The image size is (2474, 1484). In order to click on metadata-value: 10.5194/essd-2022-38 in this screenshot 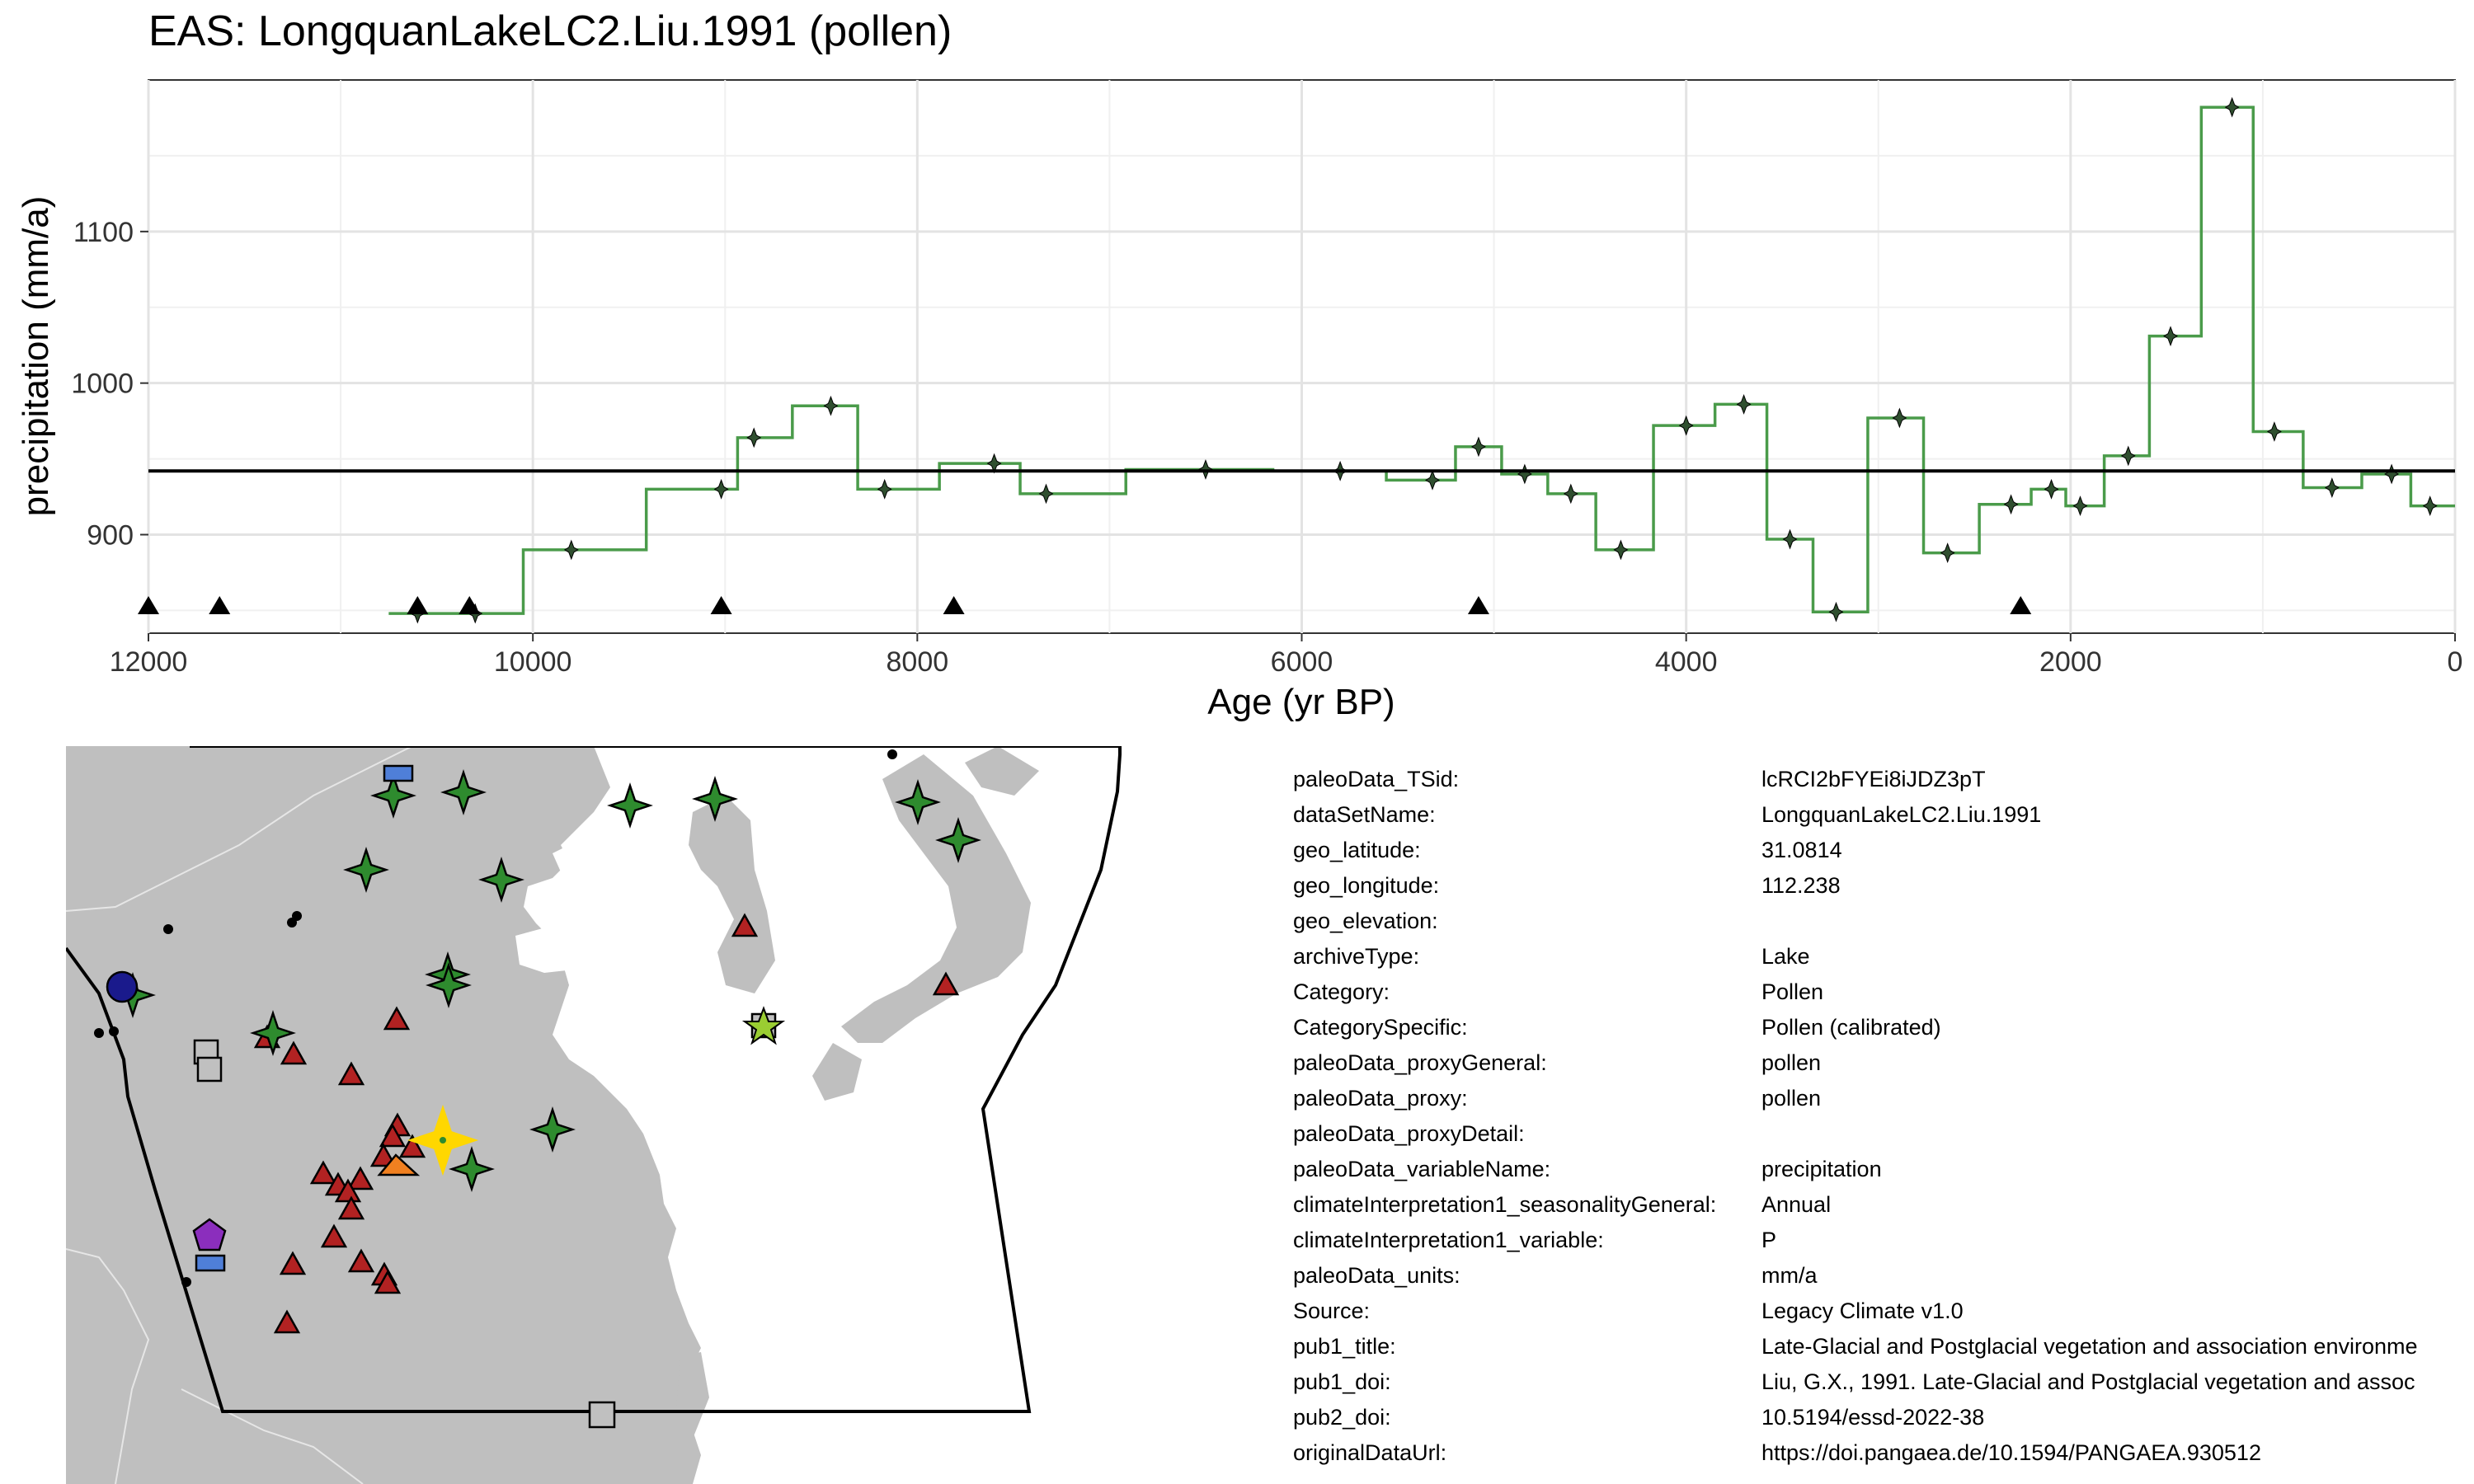, I will do `click(1873, 1417)`.